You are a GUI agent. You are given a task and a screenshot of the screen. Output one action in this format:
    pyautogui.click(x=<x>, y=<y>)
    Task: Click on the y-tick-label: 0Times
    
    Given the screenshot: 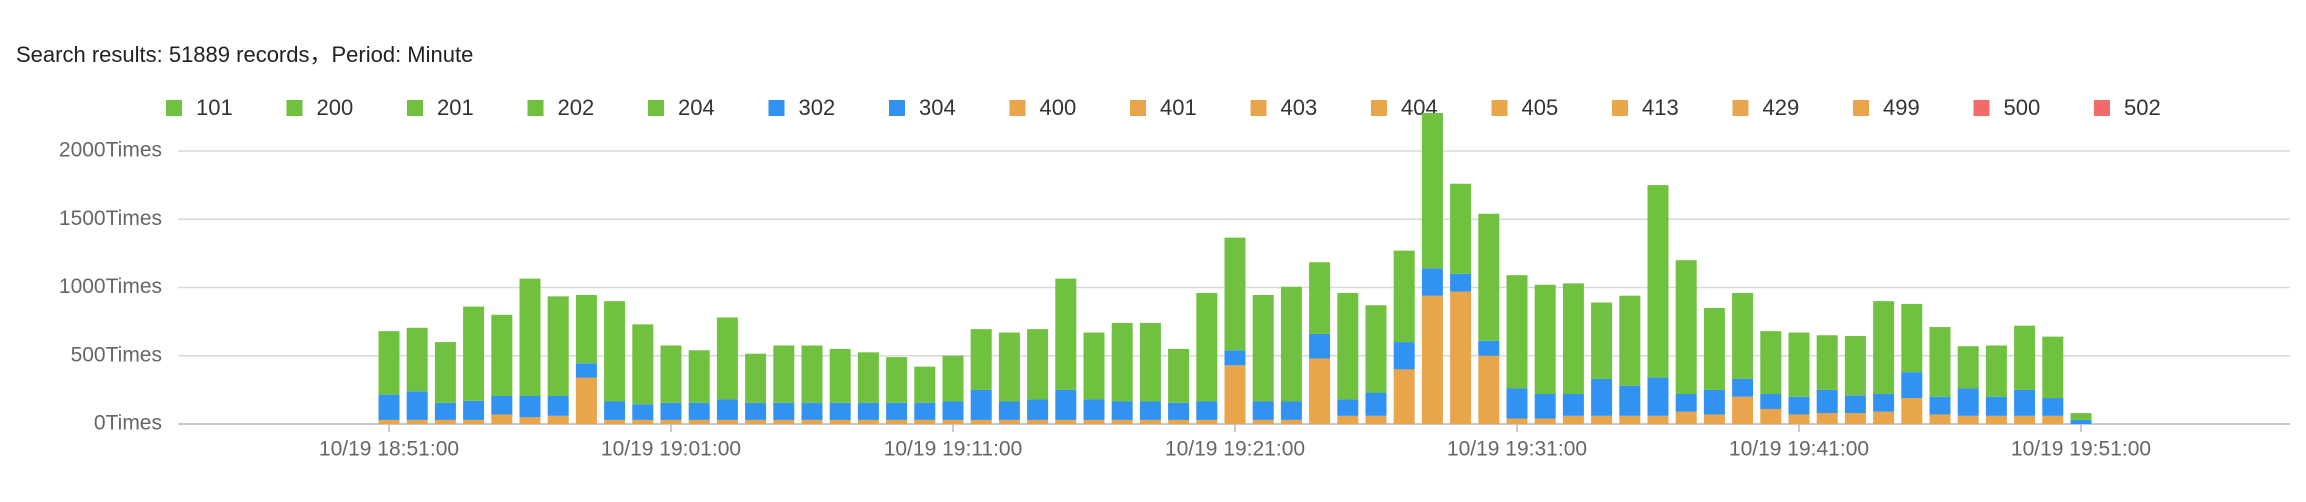 What is the action you would take?
    pyautogui.click(x=128, y=423)
    